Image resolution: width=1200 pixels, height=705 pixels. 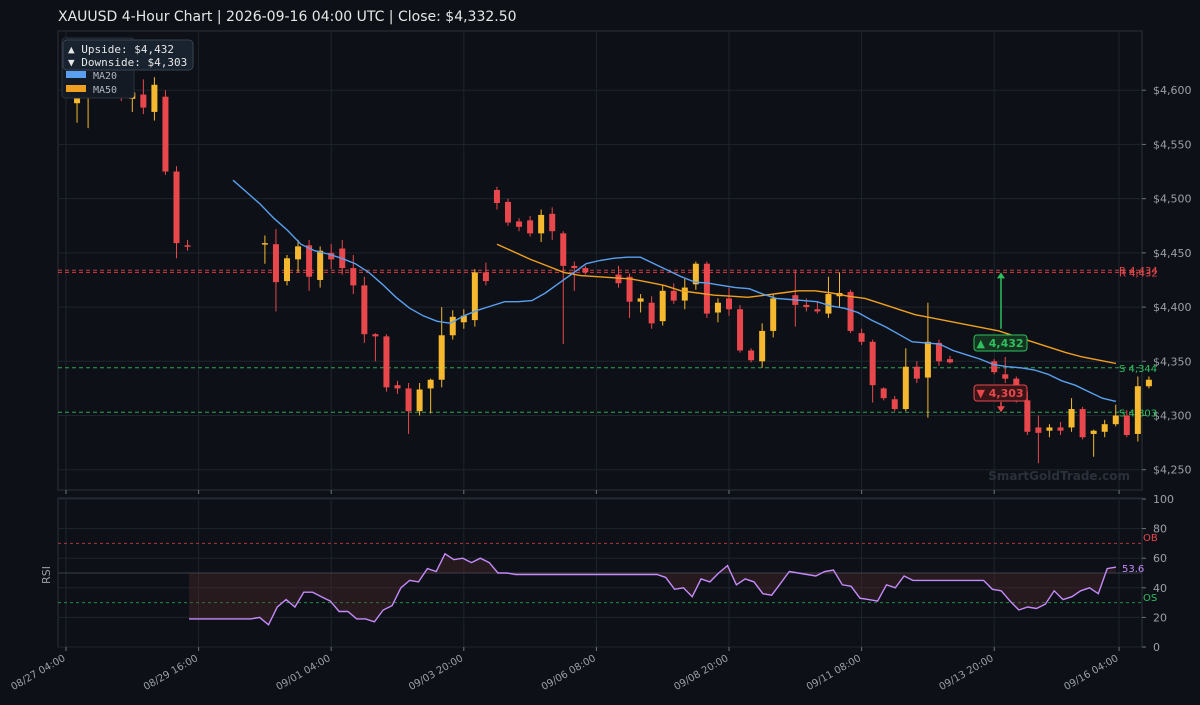 I want to click on x-tick-label: 08/29 16:00, so click(x=171, y=673).